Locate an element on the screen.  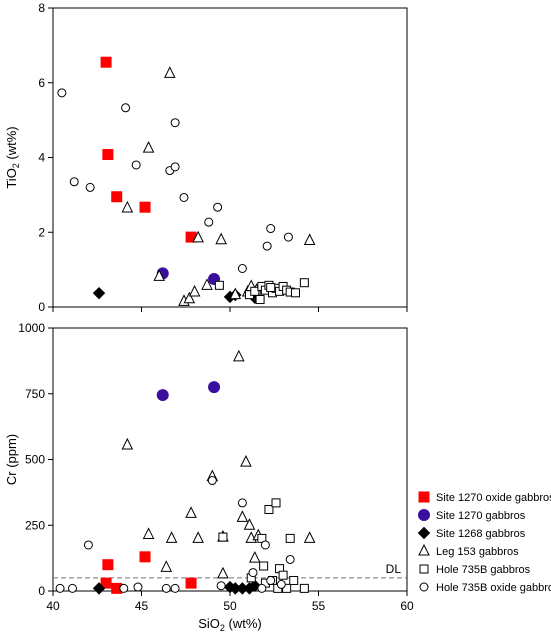
legend-marker-leg153 is located at coordinates (424, 549).